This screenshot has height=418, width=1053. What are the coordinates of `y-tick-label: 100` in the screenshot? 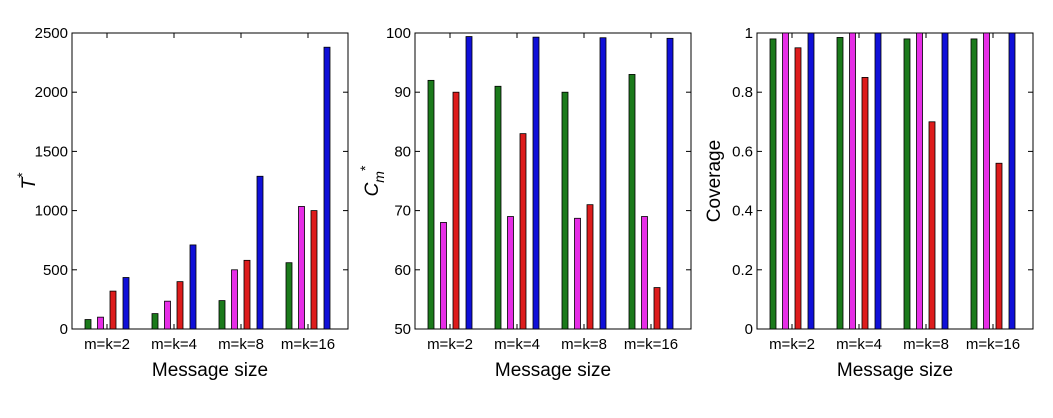 It's located at (398, 33).